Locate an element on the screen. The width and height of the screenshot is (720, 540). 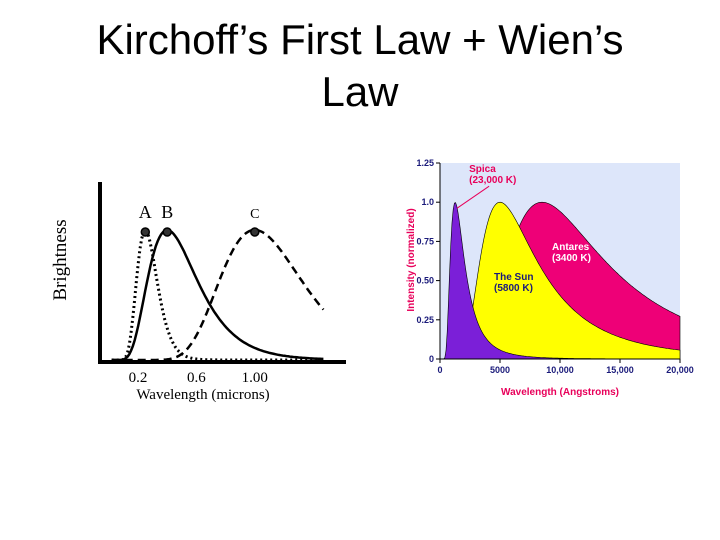
x-tick-label: 5000 is located at coordinates (500, 370).